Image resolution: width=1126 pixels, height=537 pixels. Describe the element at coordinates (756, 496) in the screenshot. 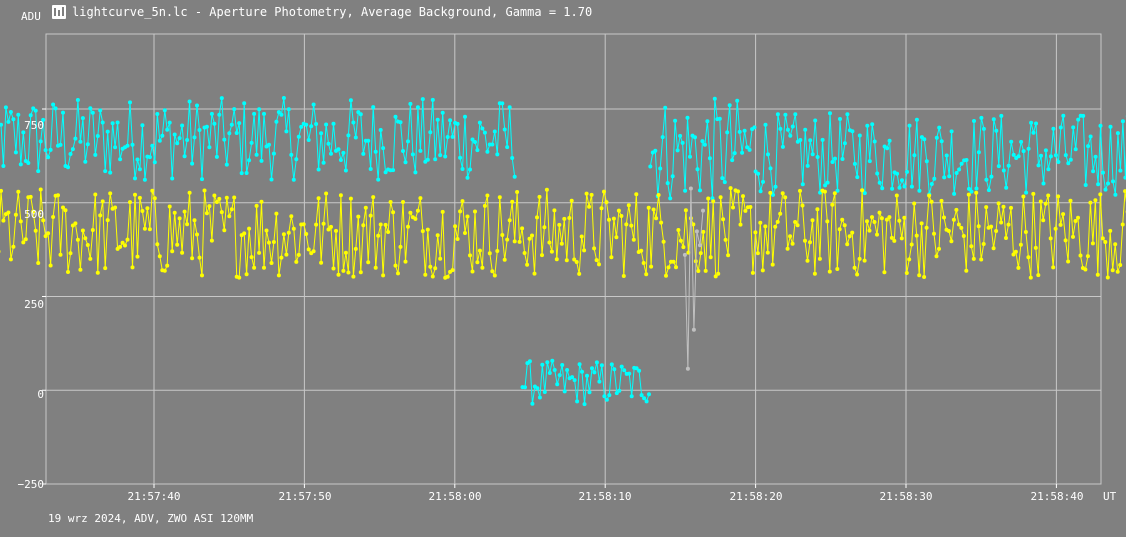

I see `x-tick-label: 21:58:20` at that location.